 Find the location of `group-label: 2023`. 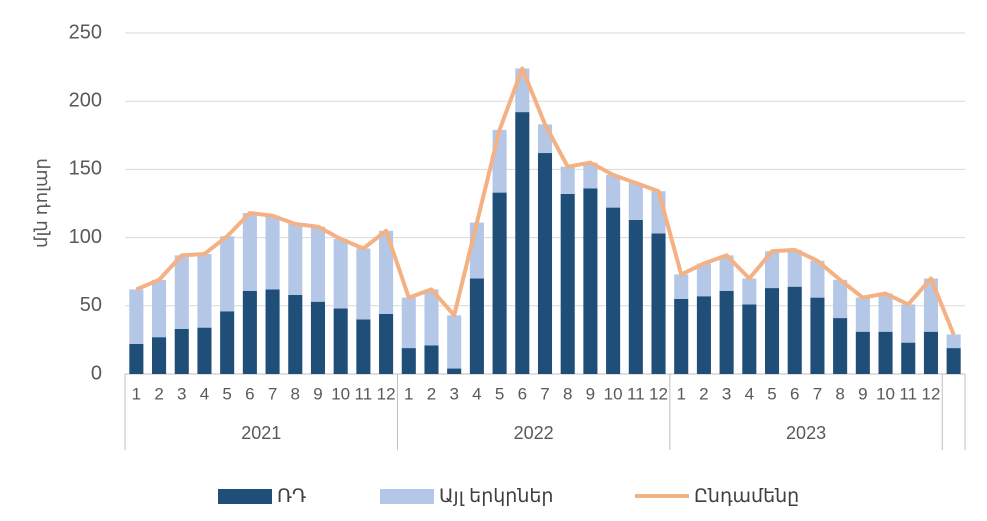

group-label: 2023 is located at coordinates (806, 433).